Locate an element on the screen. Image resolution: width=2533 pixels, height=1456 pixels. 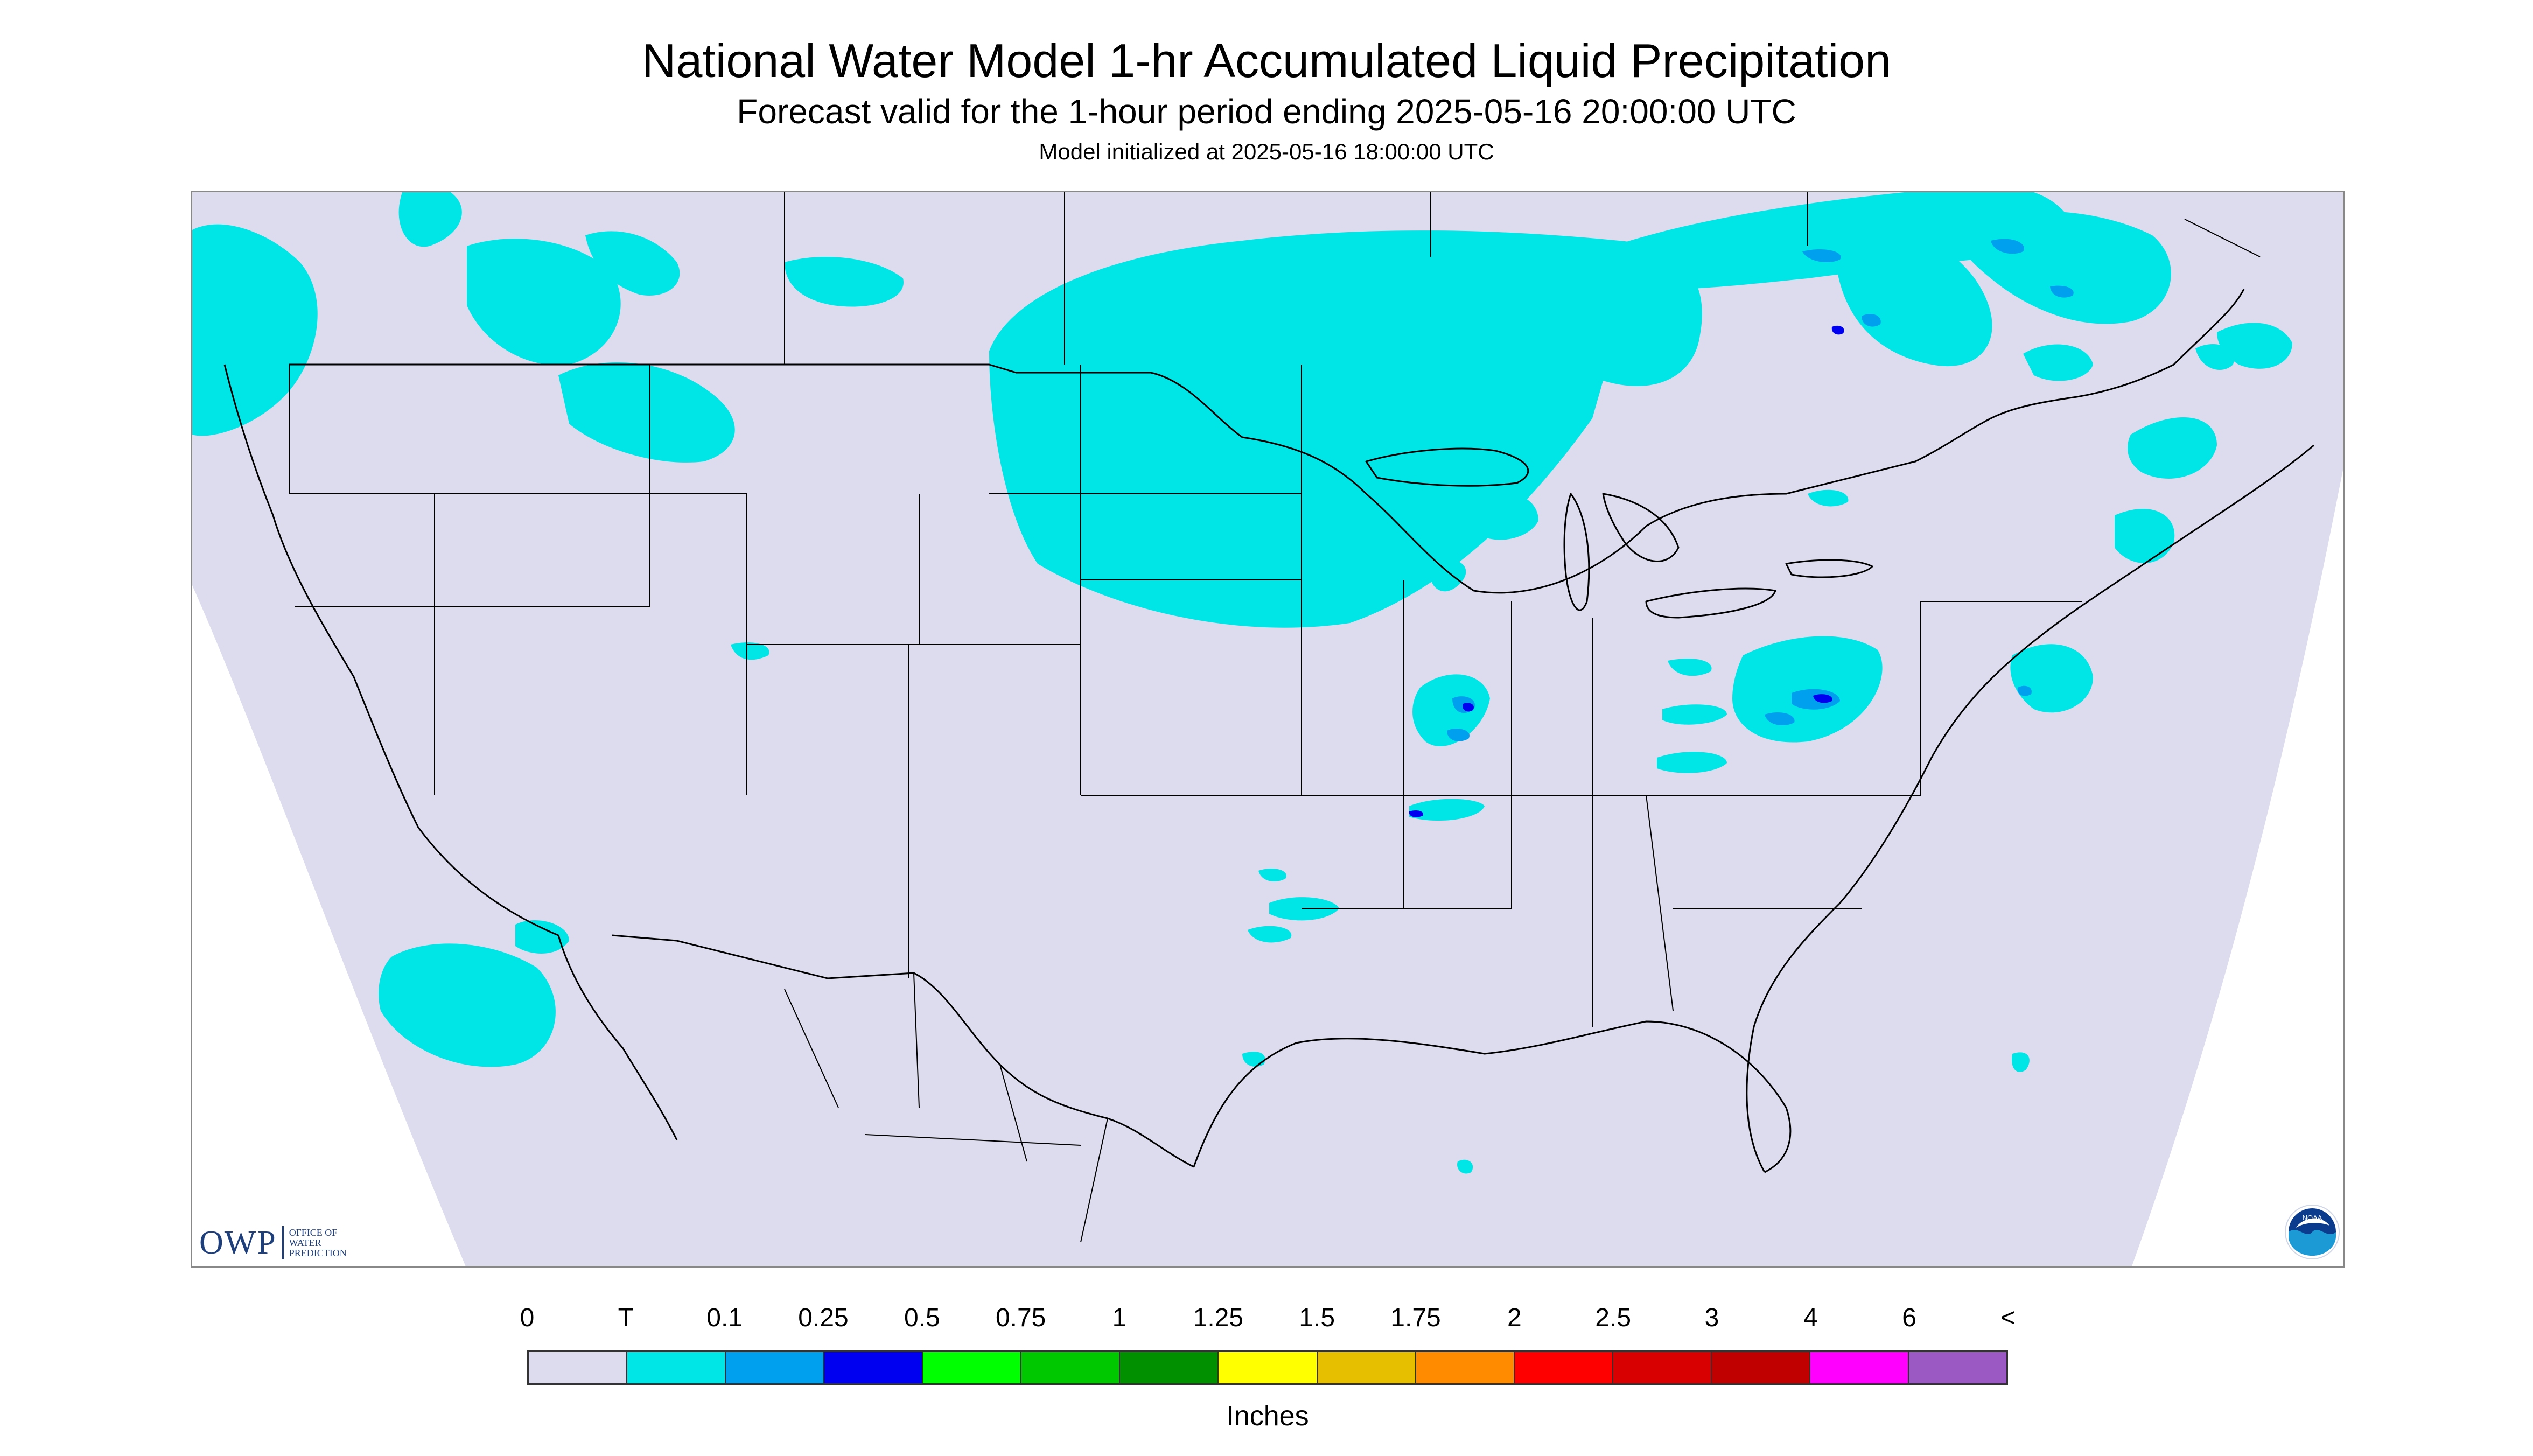
owp-logo-subtext: OFFICE OF WATER PREDICTION is located at coordinates (318, 1242).